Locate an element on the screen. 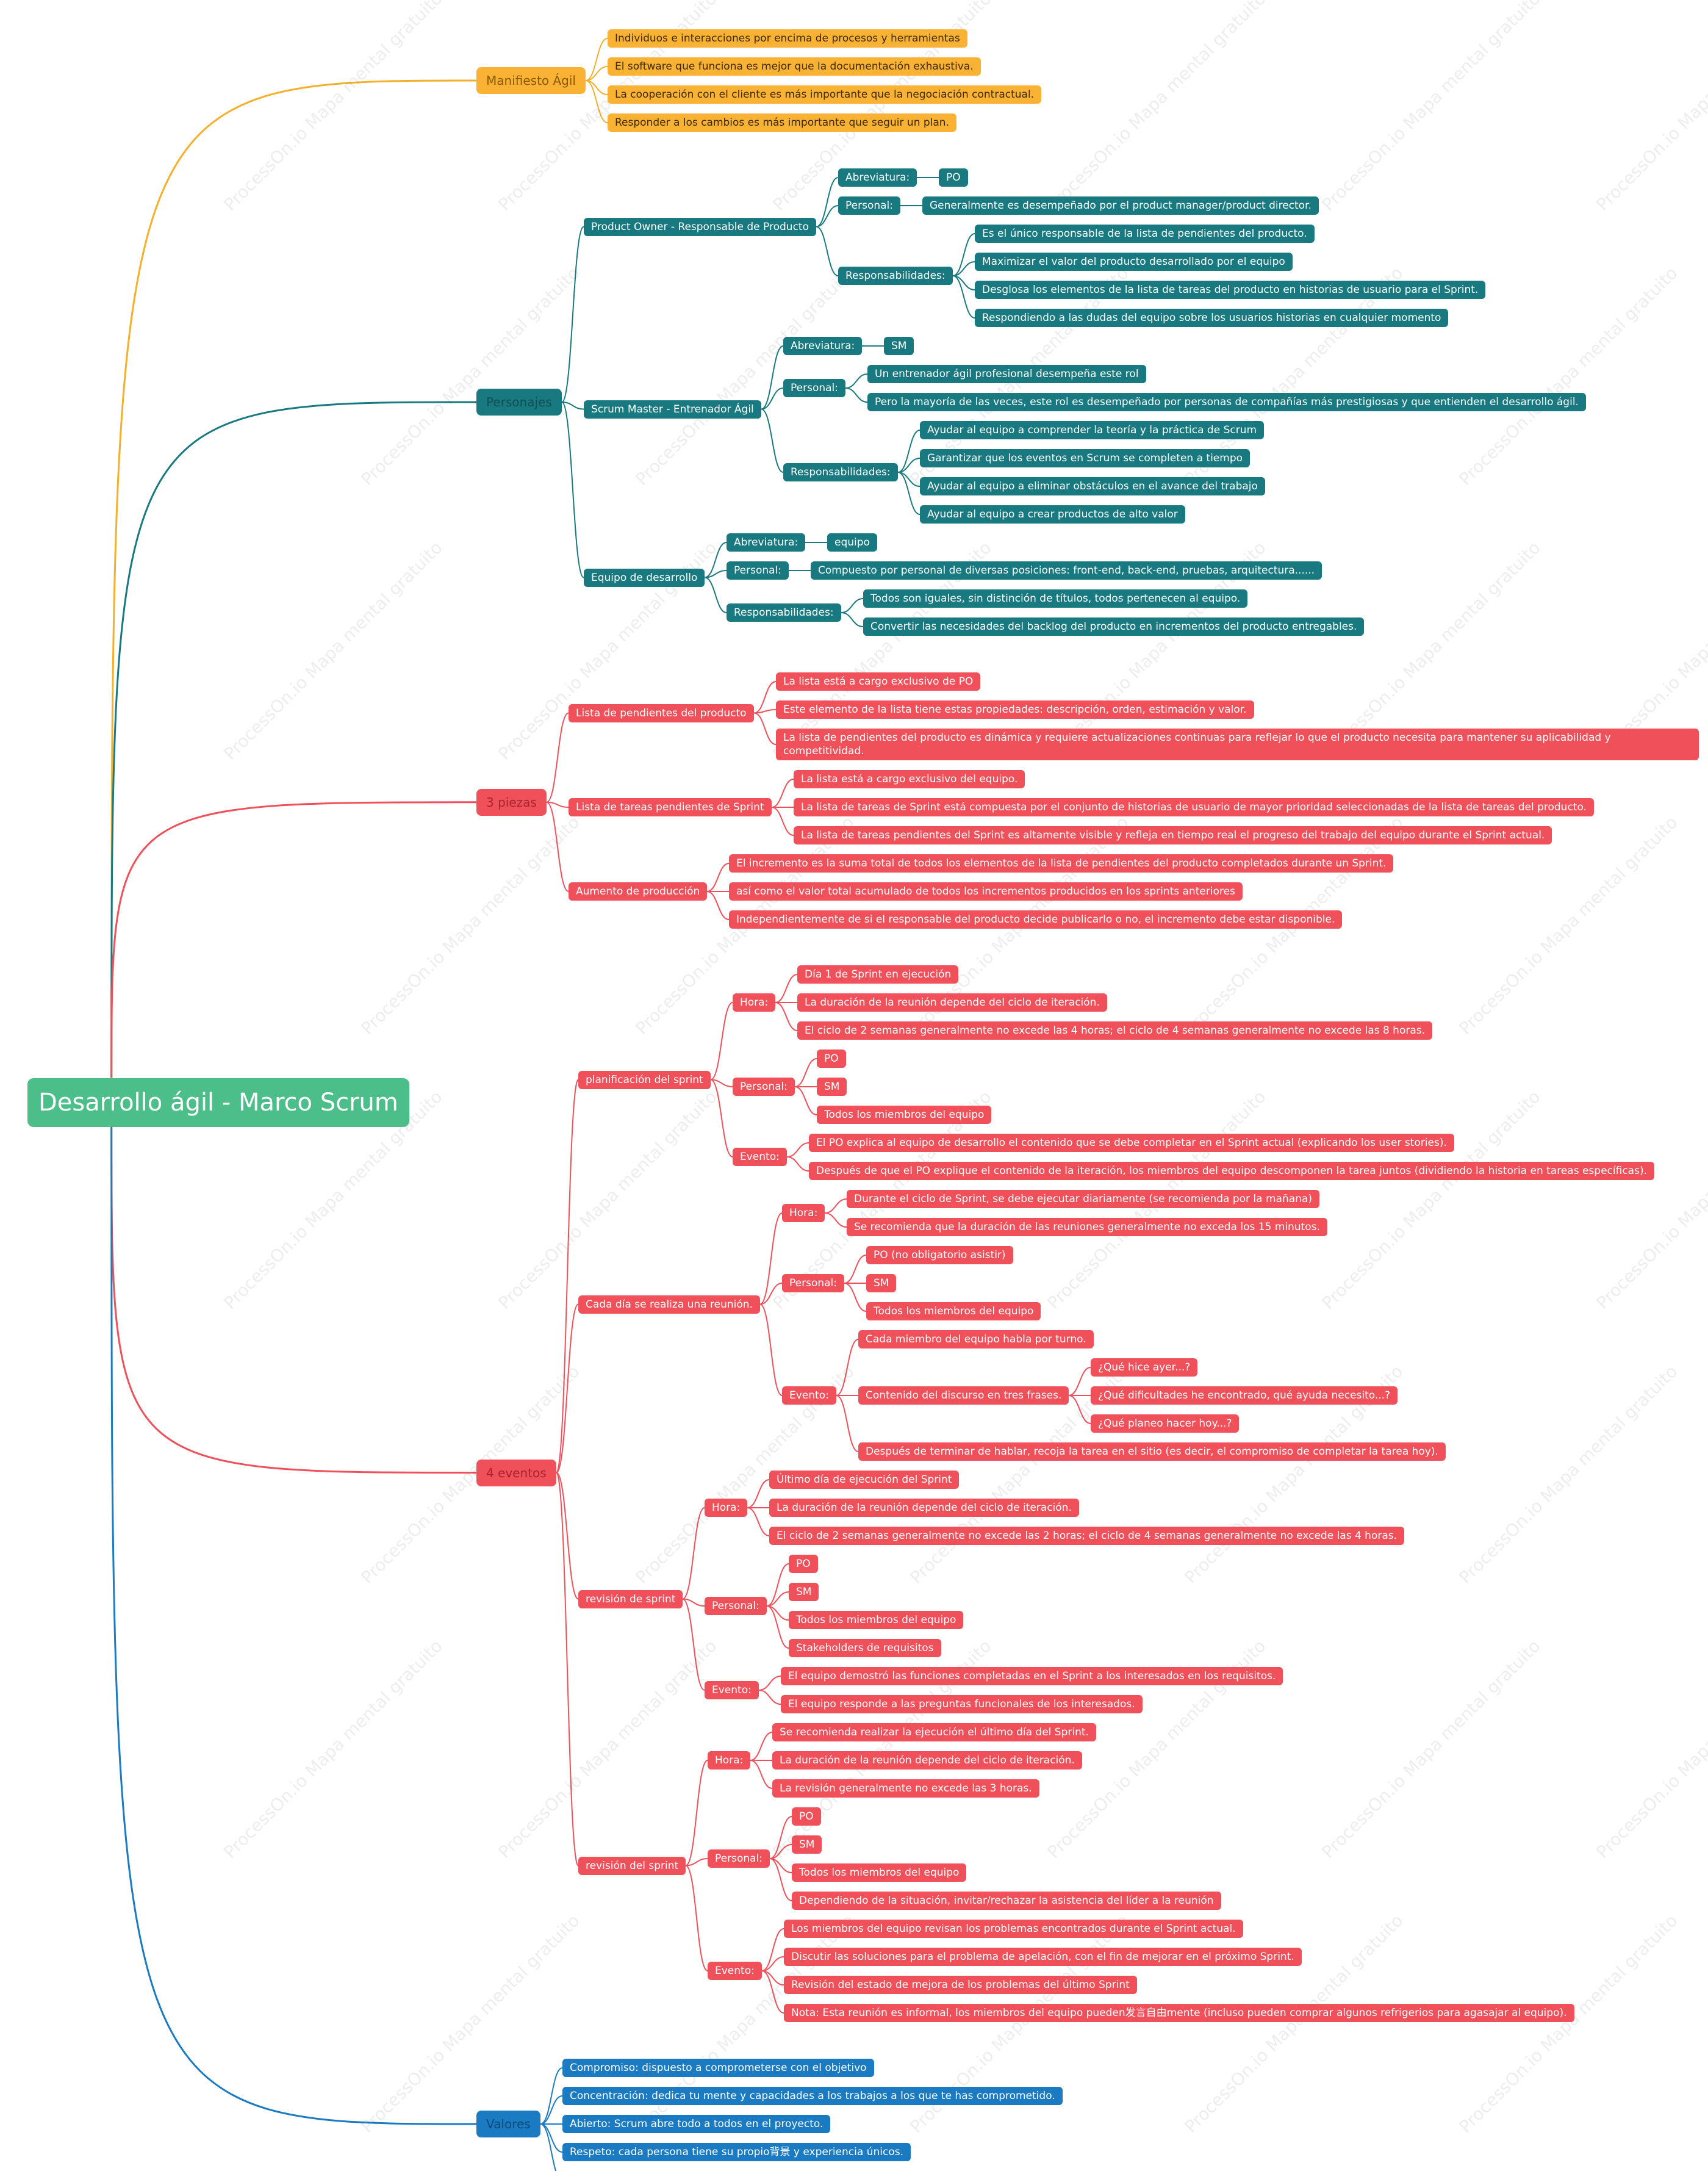 This screenshot has height=2171, width=1708. leaf-topic: Día 1 de Sprint en ejecución is located at coordinates (878, 974).